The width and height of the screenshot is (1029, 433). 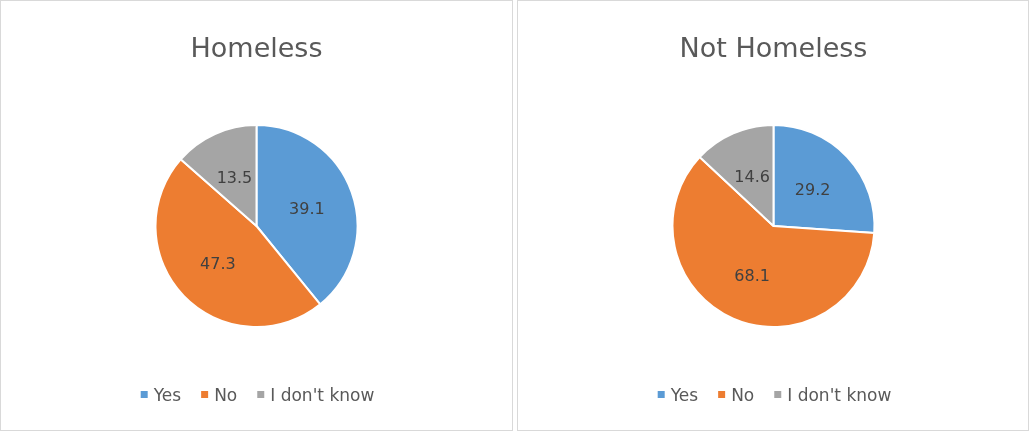 What do you see at coordinates (218, 263) in the screenshot?
I see `data-label: 47.3` at bounding box center [218, 263].